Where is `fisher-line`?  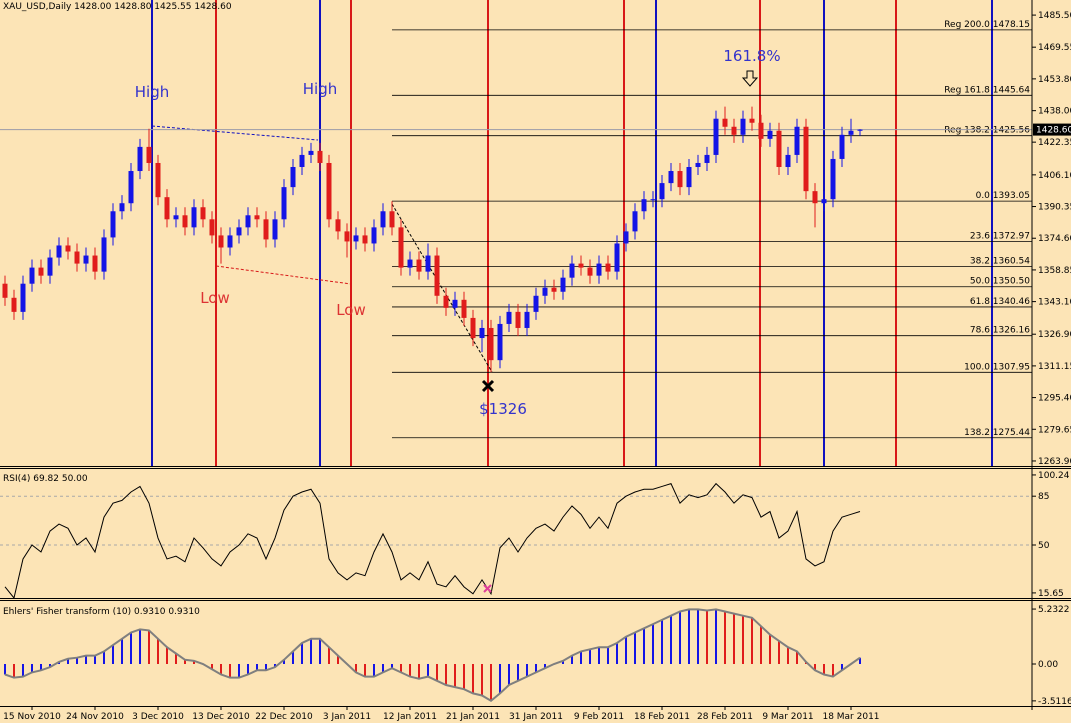
fisher-line is located at coordinates (432, 655).